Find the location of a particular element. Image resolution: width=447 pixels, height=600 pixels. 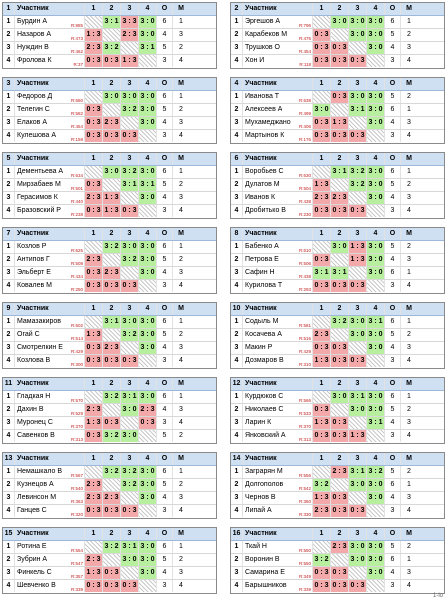

column-header-4: 4 is located at coordinates (376, 309).